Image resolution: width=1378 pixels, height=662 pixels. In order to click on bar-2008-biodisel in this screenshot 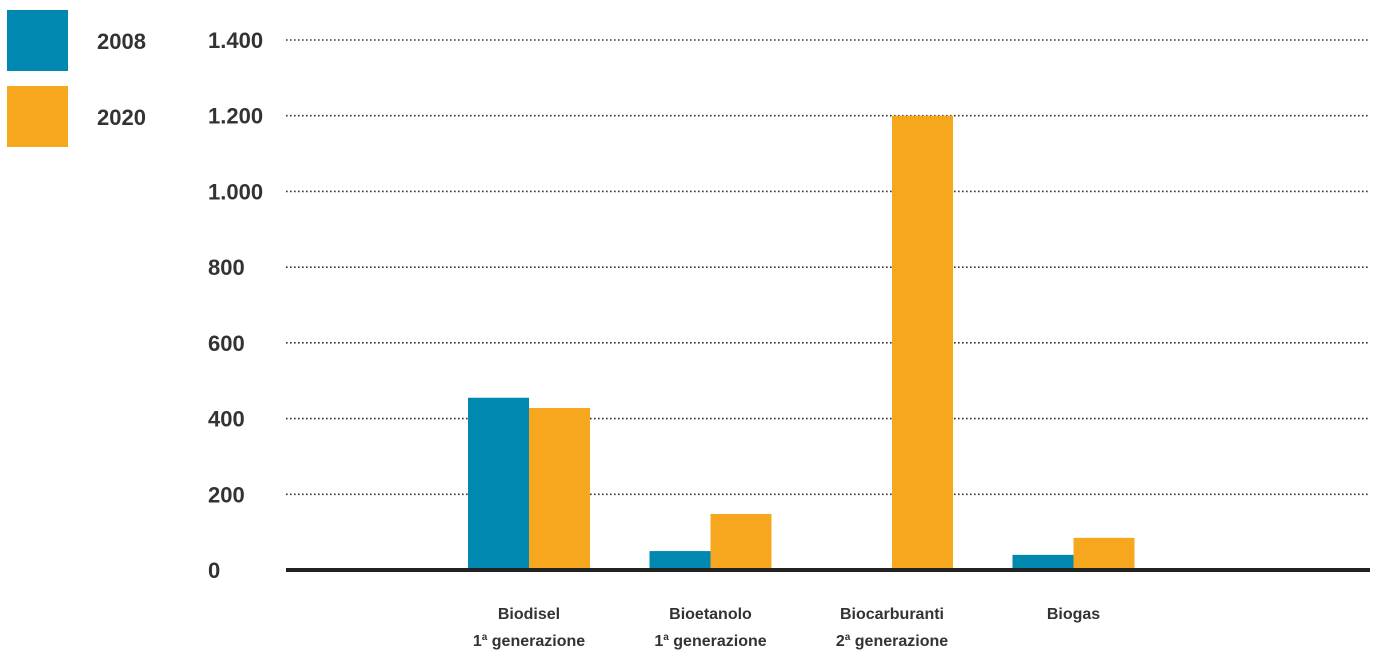, I will do `click(498, 483)`.